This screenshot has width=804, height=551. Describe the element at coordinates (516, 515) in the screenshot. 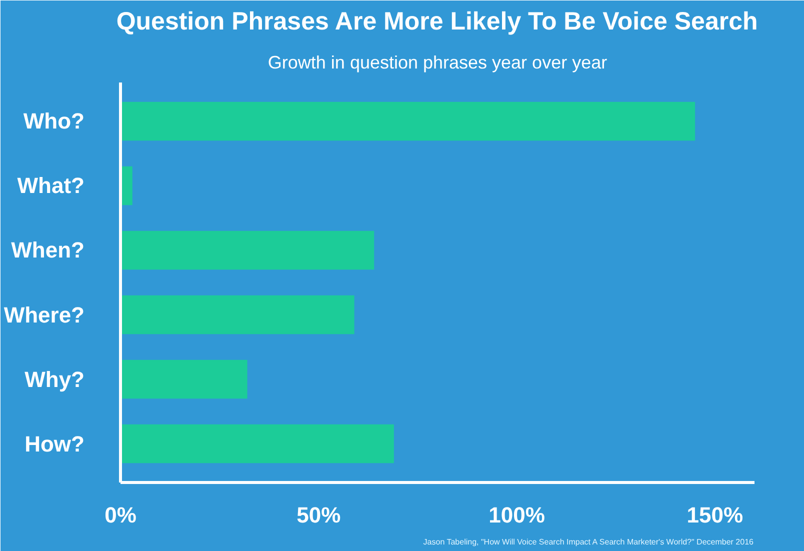

I see `x-tick-label: 100%` at that location.